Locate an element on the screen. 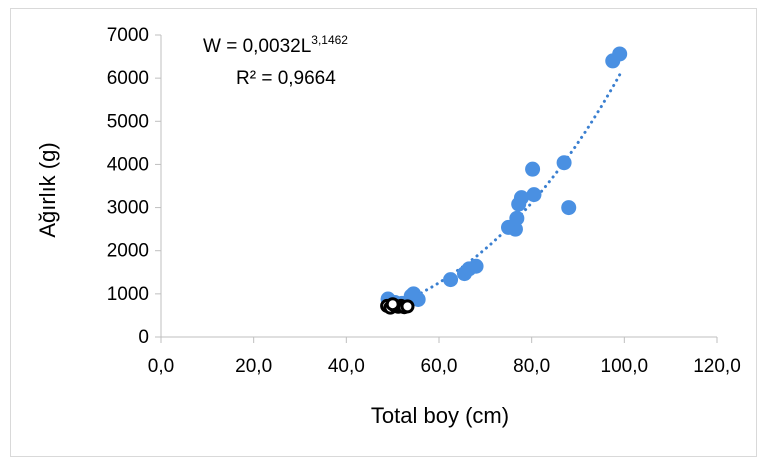 The height and width of the screenshot is (464, 768). y-tick-label: 6000 is located at coordinates (128, 78).